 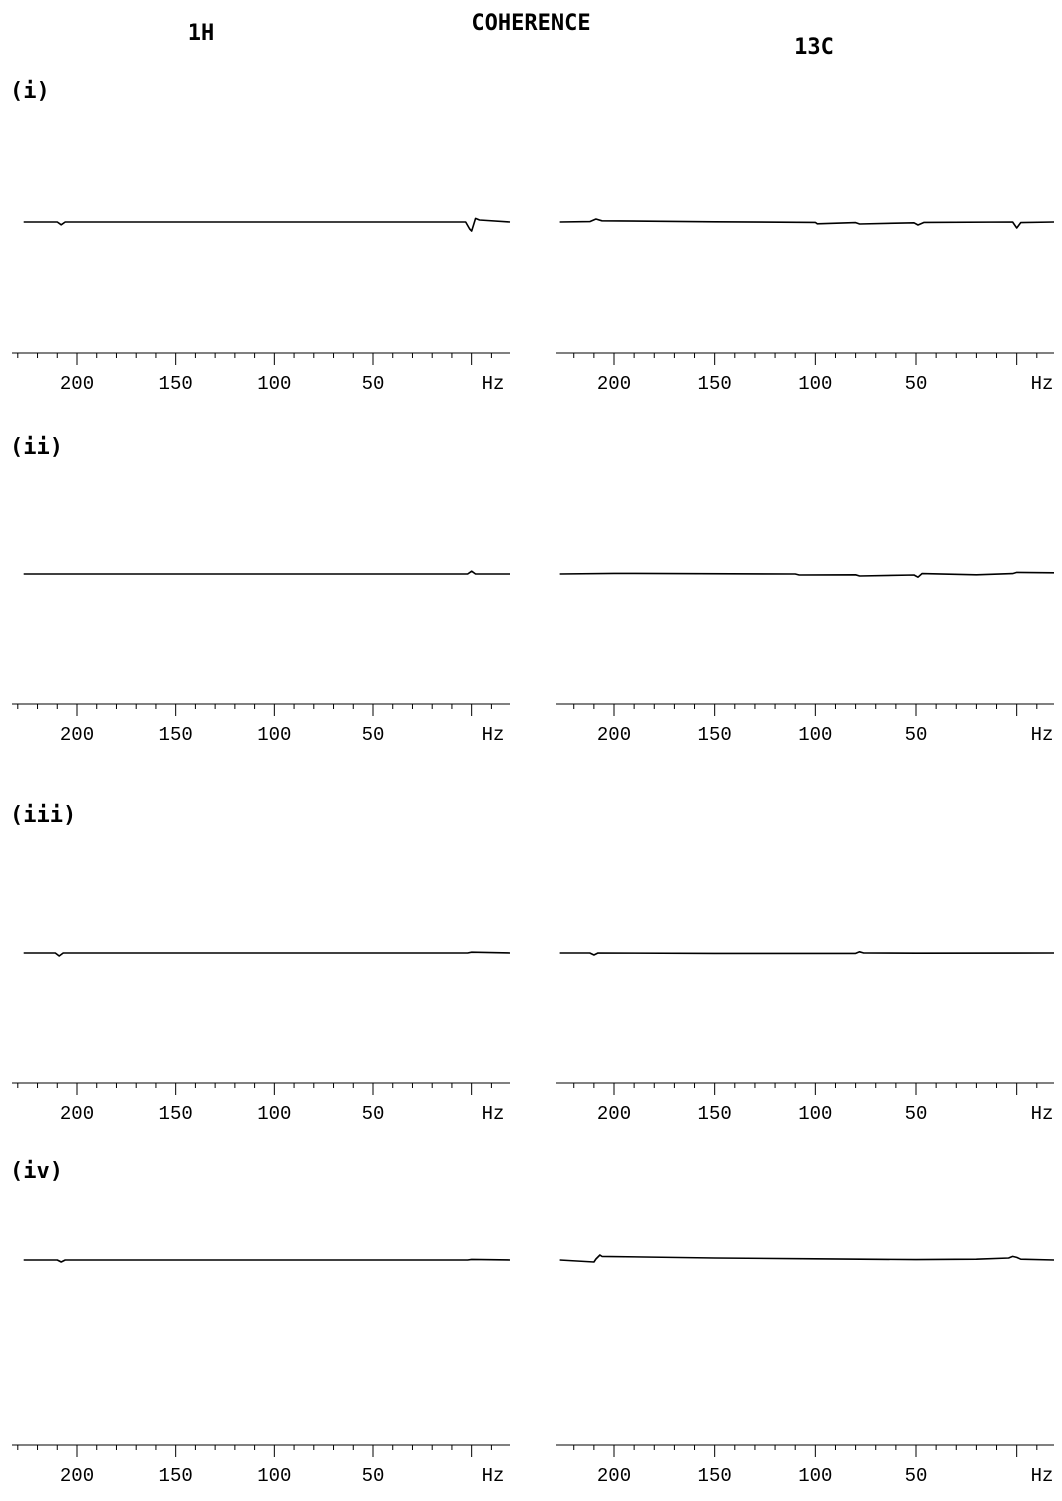 I want to click on row-label-ii: (ii), so click(x=36, y=447).